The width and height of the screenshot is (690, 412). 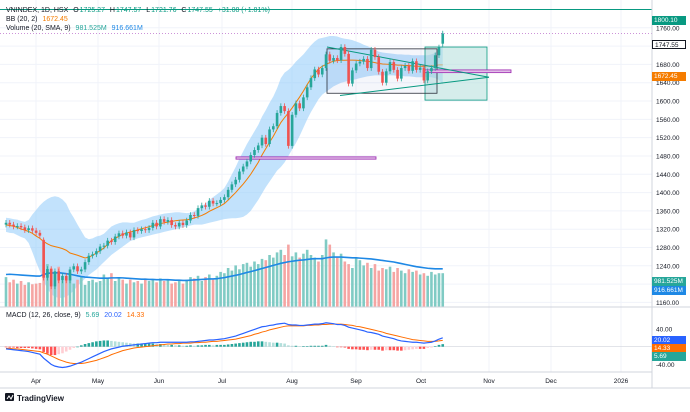 What do you see at coordinates (668, 175) in the screenshot?
I see `price-tick-label: 1440.00` at bounding box center [668, 175].